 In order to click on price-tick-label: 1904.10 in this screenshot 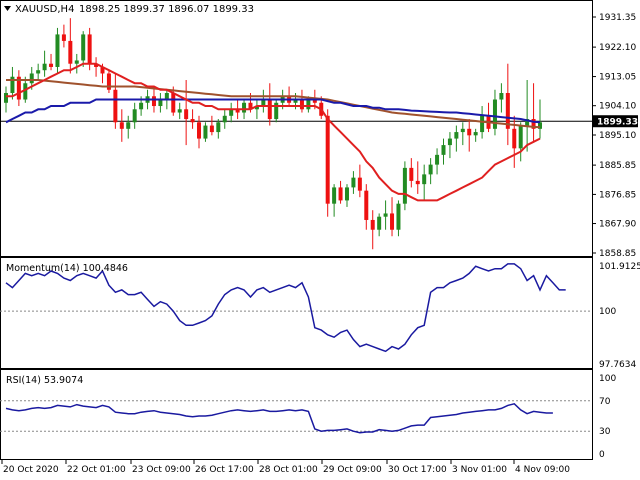, I will do `click(617, 107)`.